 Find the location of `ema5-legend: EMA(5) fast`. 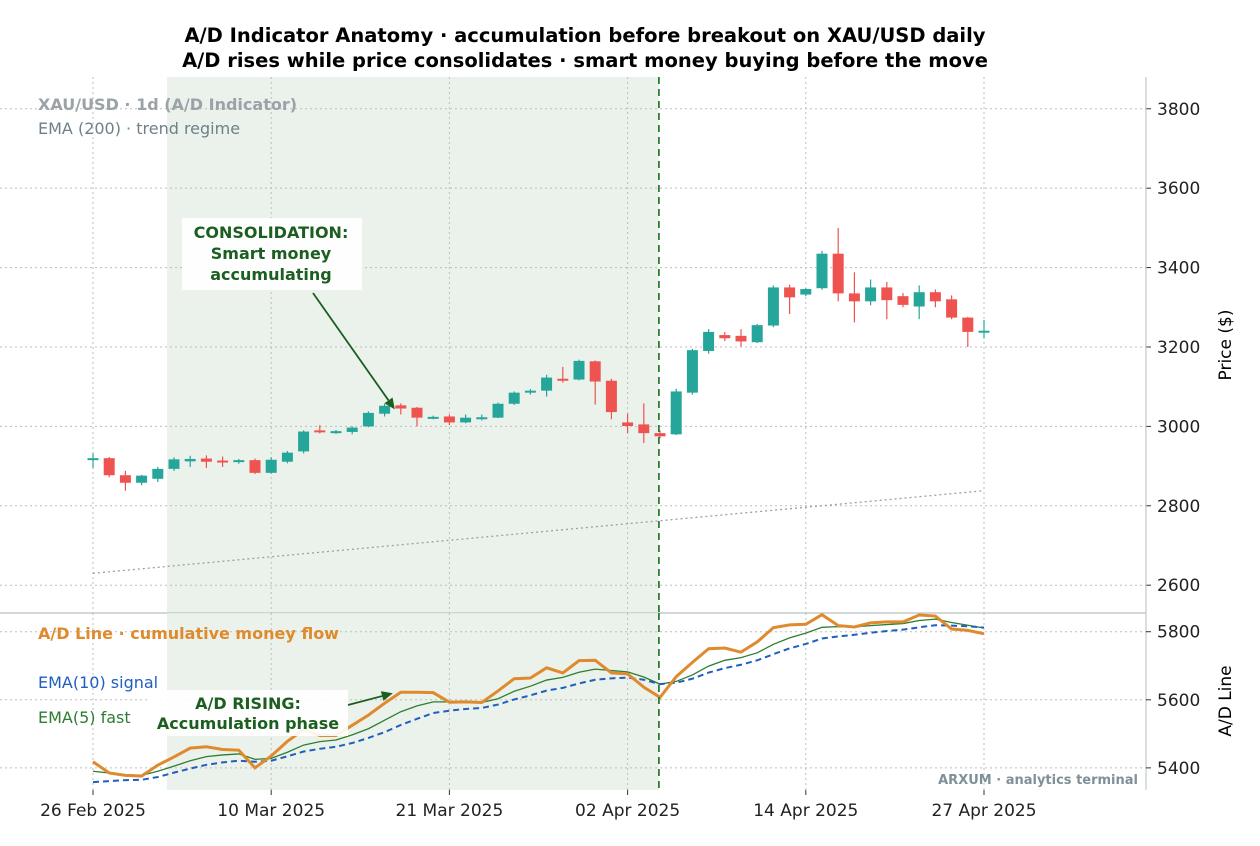

ema5-legend: EMA(5) fast is located at coordinates (84, 717).